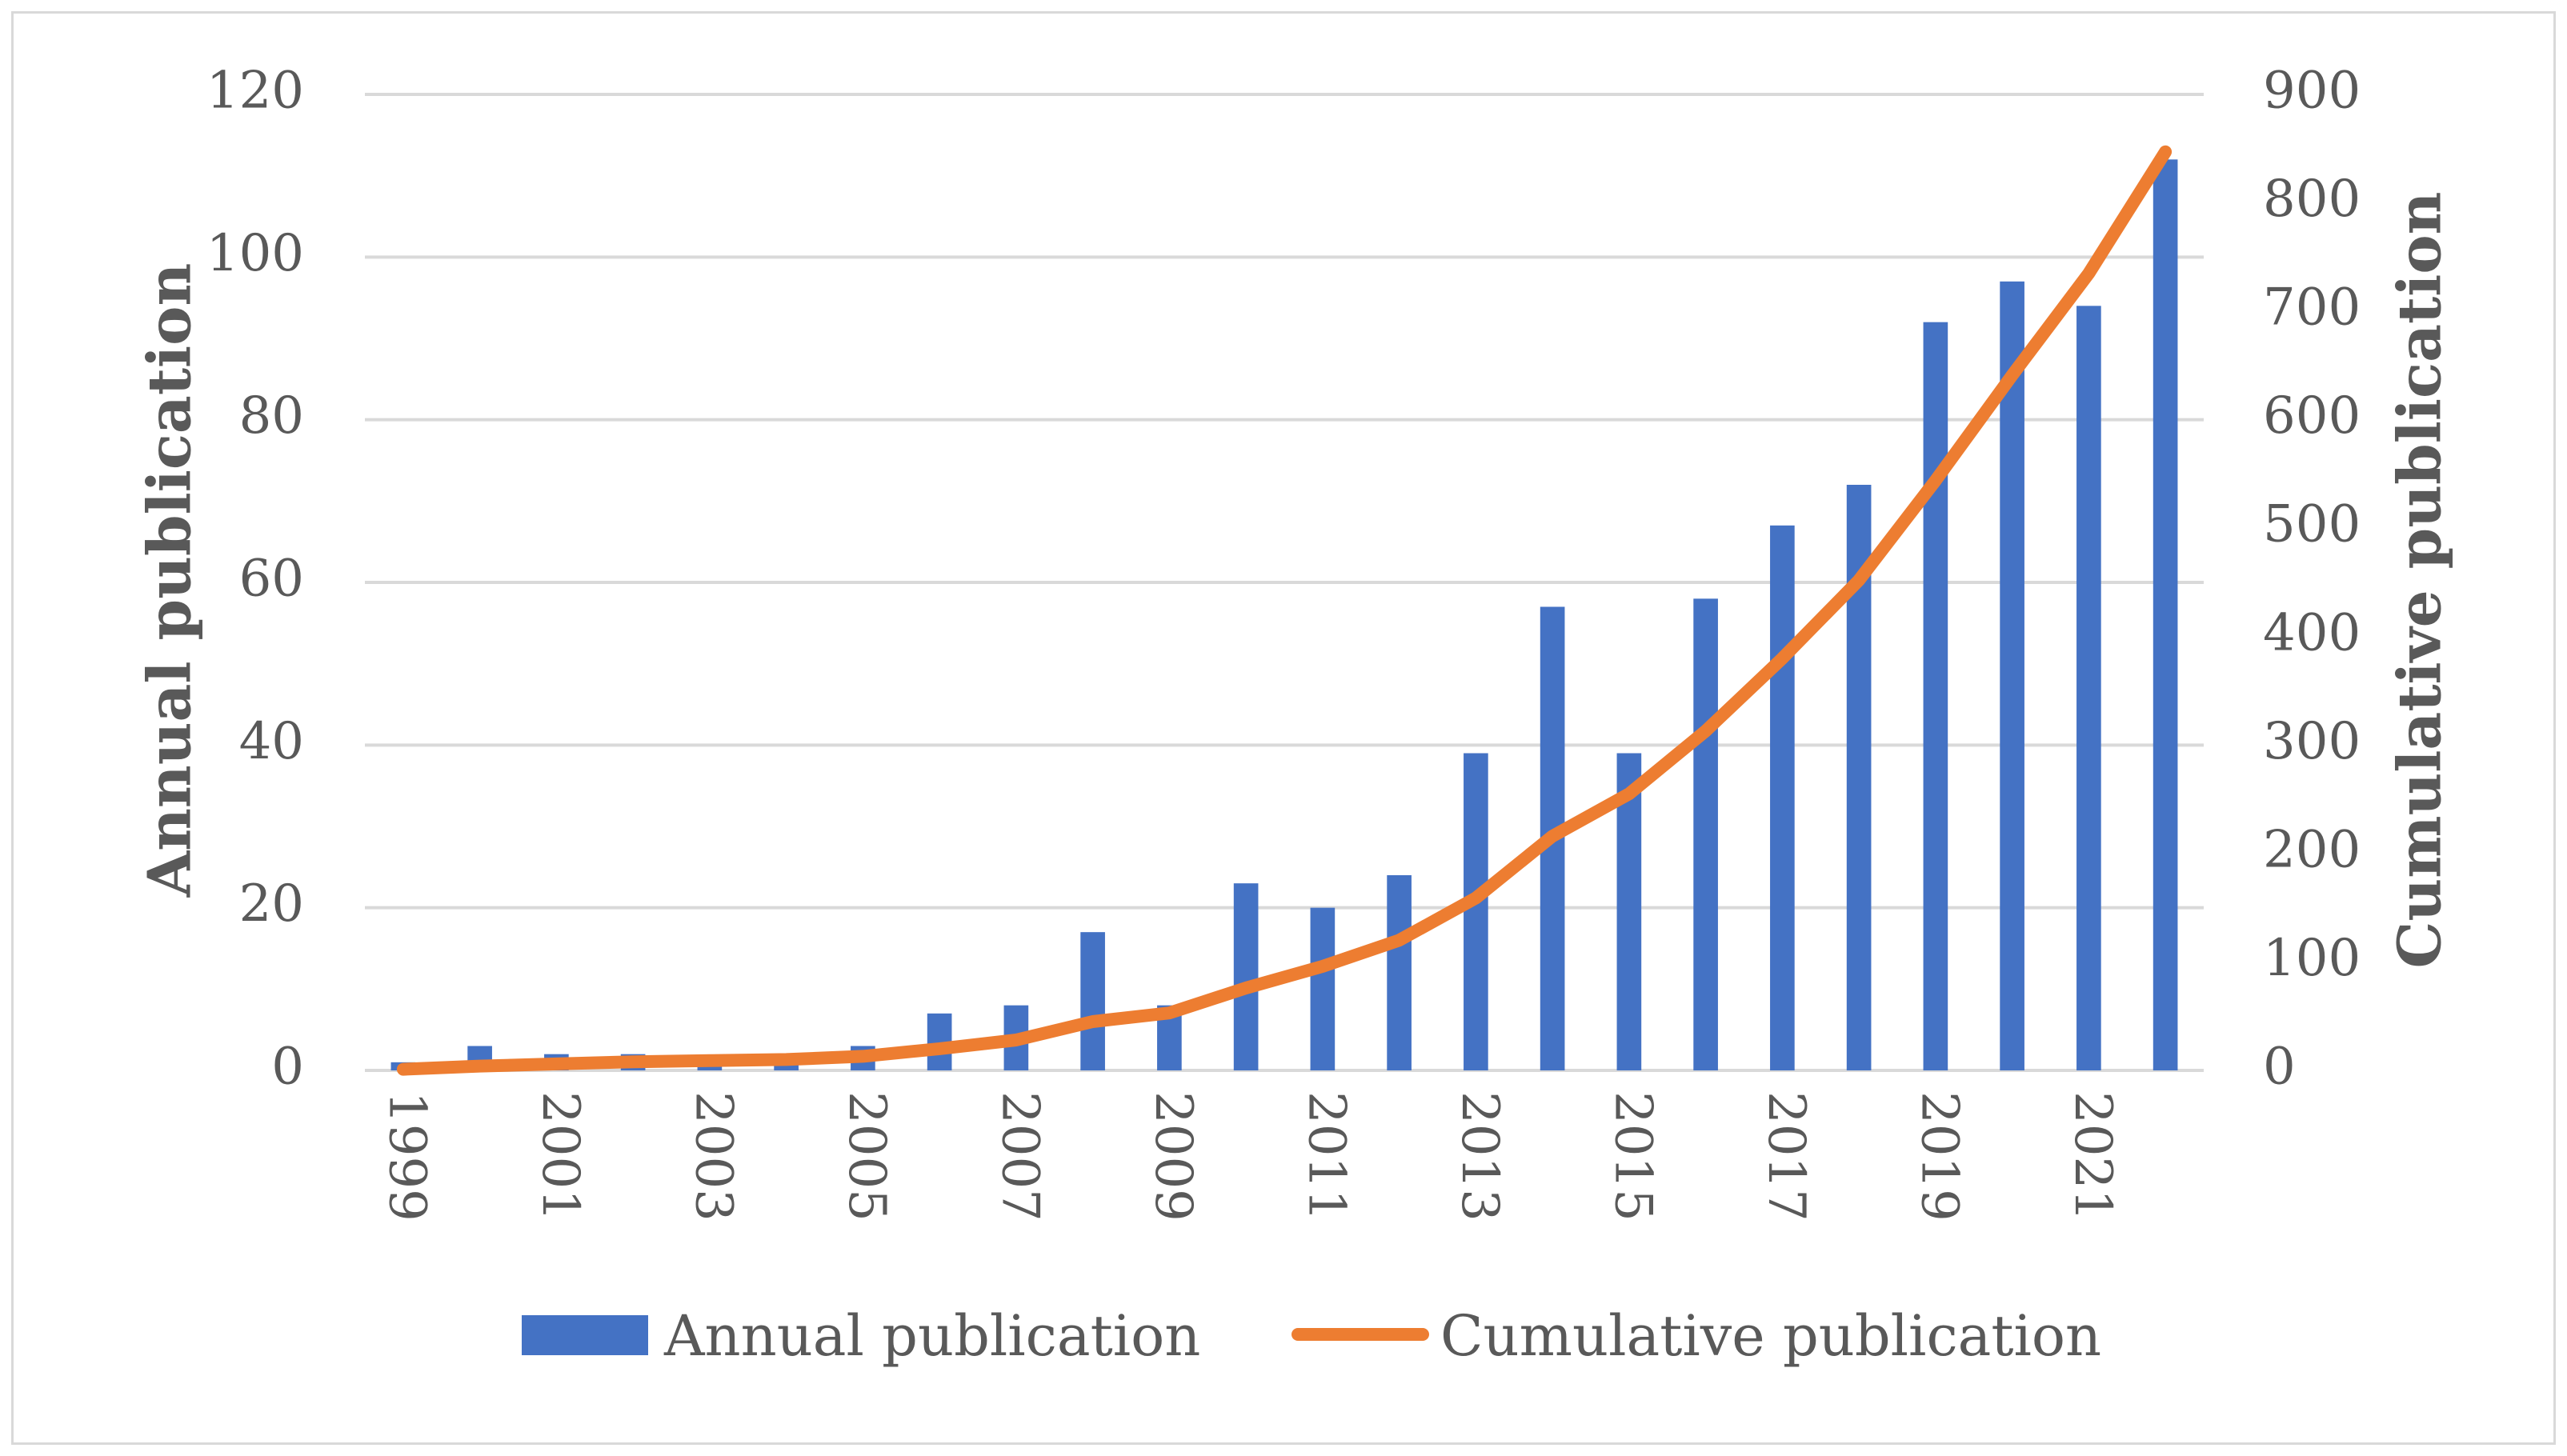 The width and height of the screenshot is (2567, 1456). What do you see at coordinates (255, 91) in the screenshot?
I see `left-tick-label: 120` at bounding box center [255, 91].